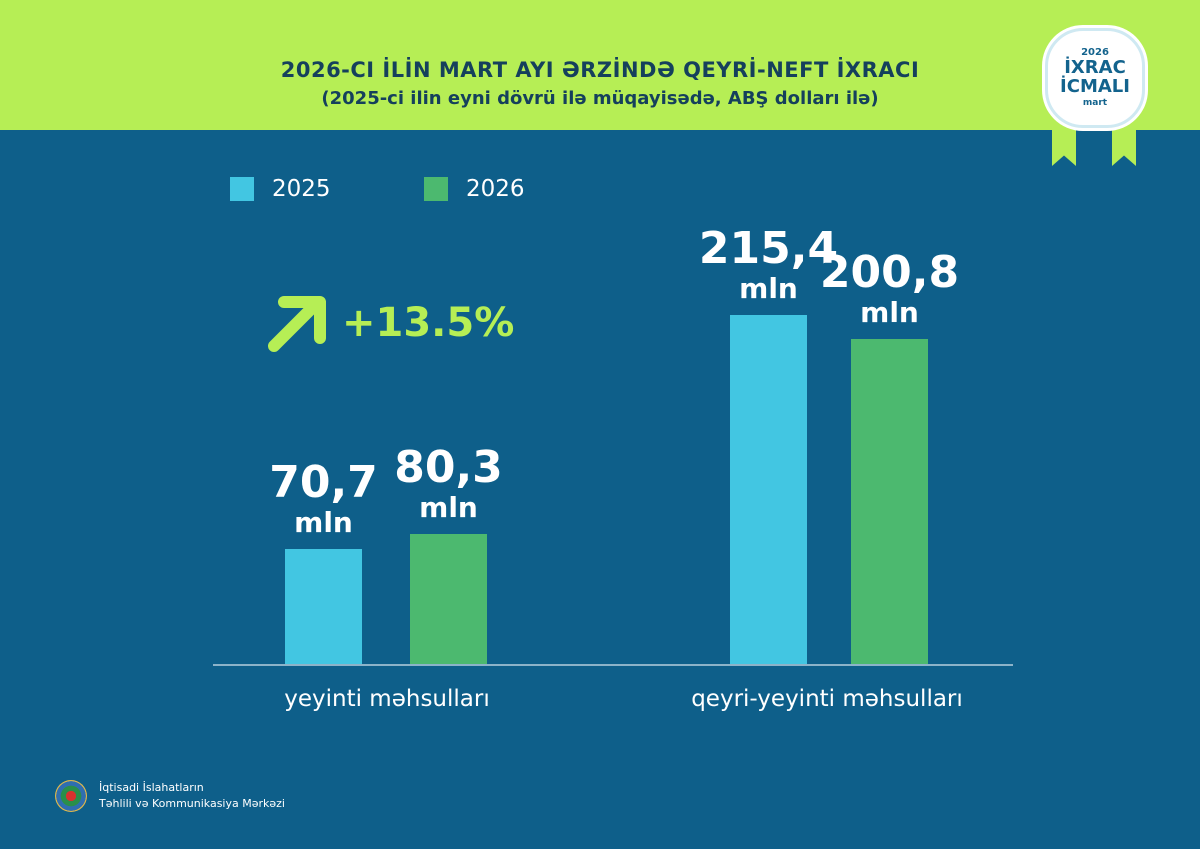  I want to click on data-label: 200,8 mln, so click(890, 287).